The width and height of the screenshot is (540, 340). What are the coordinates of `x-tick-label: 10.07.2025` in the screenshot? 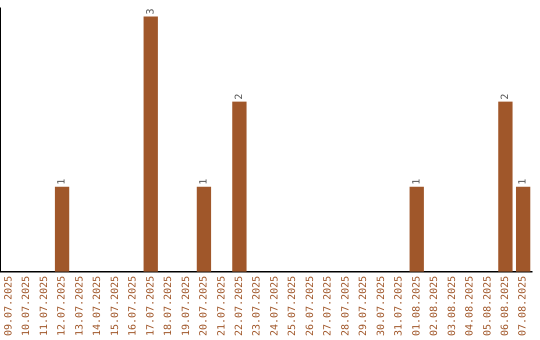 It's located at (26, 306).